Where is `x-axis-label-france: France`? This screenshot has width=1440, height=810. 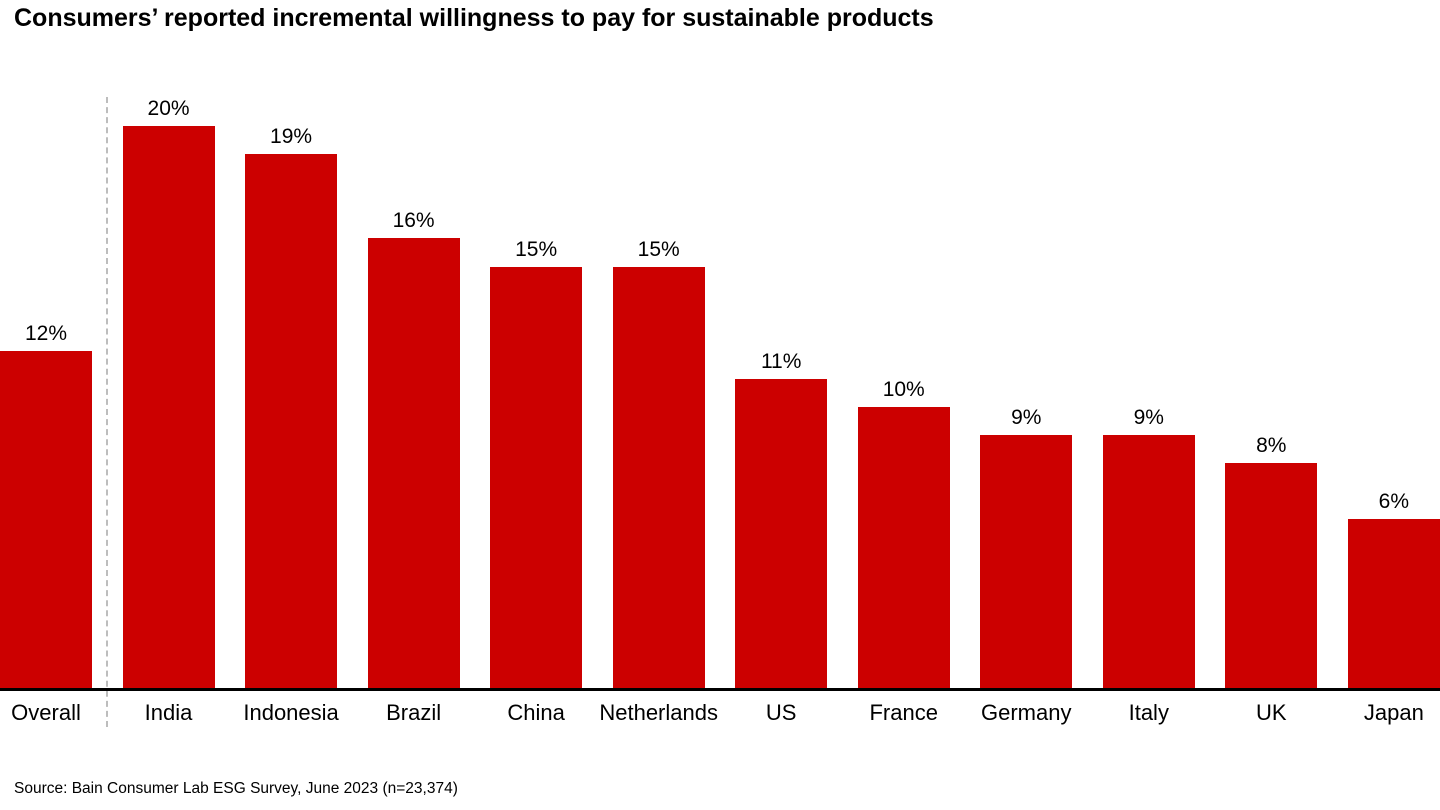 x-axis-label-france: France is located at coordinates (904, 713).